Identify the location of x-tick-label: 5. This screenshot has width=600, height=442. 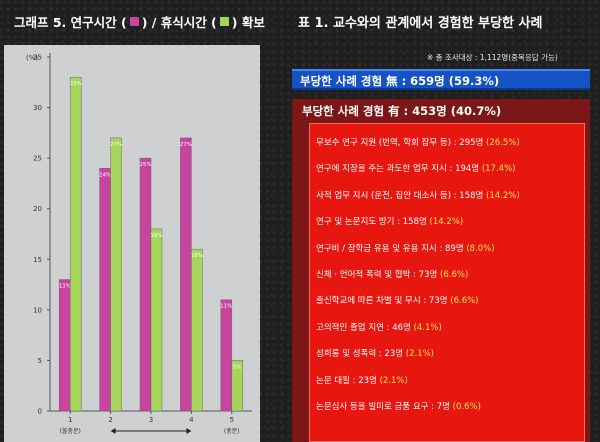
(232, 420).